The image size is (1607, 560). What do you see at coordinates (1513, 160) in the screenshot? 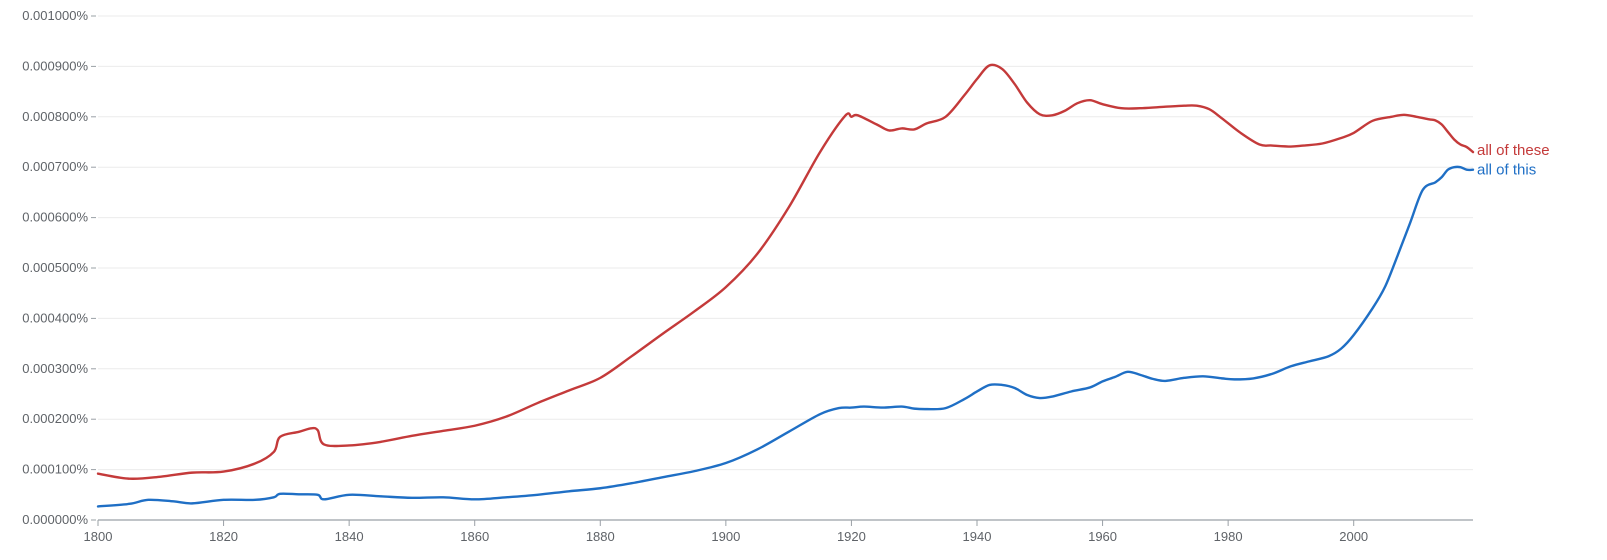
I see `series-labels: all of these all of this` at bounding box center [1513, 160].